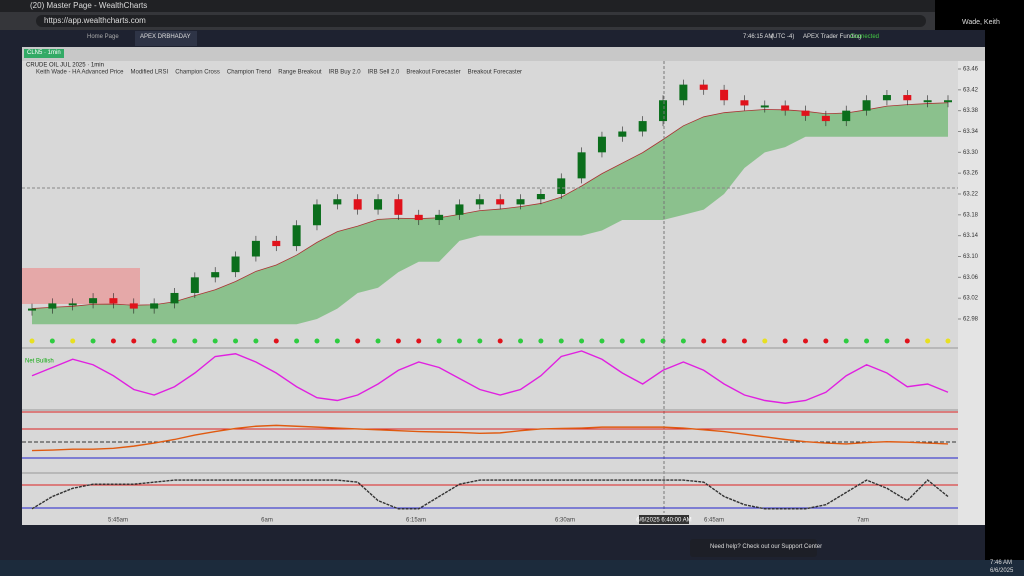 This screenshot has height=576, width=1024. What do you see at coordinates (971, 70) in the screenshot?
I see `price-tick-label: 63.46` at bounding box center [971, 70].